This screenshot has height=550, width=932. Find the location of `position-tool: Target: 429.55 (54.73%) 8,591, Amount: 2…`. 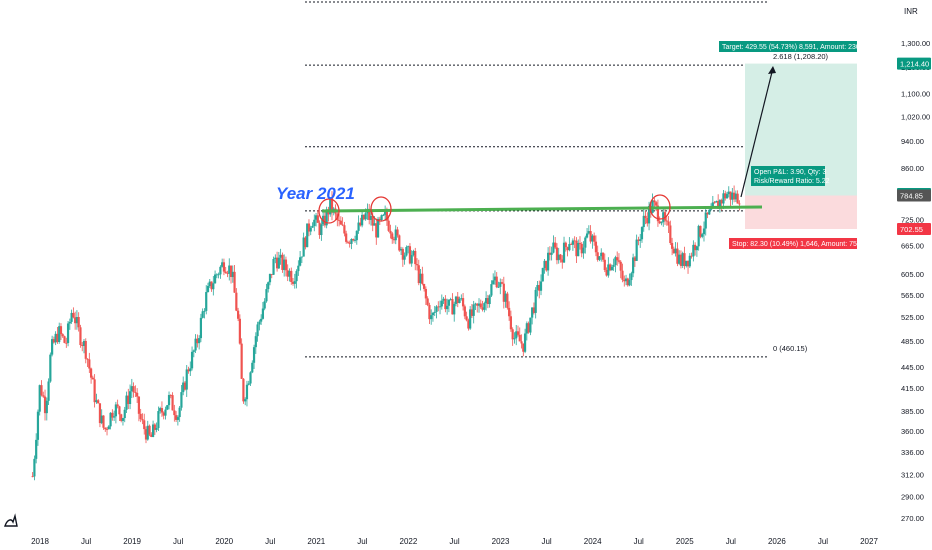

position-tool: Target: 429.55 (54.73%) 8,591, Amount: 2… is located at coordinates (796, 145).